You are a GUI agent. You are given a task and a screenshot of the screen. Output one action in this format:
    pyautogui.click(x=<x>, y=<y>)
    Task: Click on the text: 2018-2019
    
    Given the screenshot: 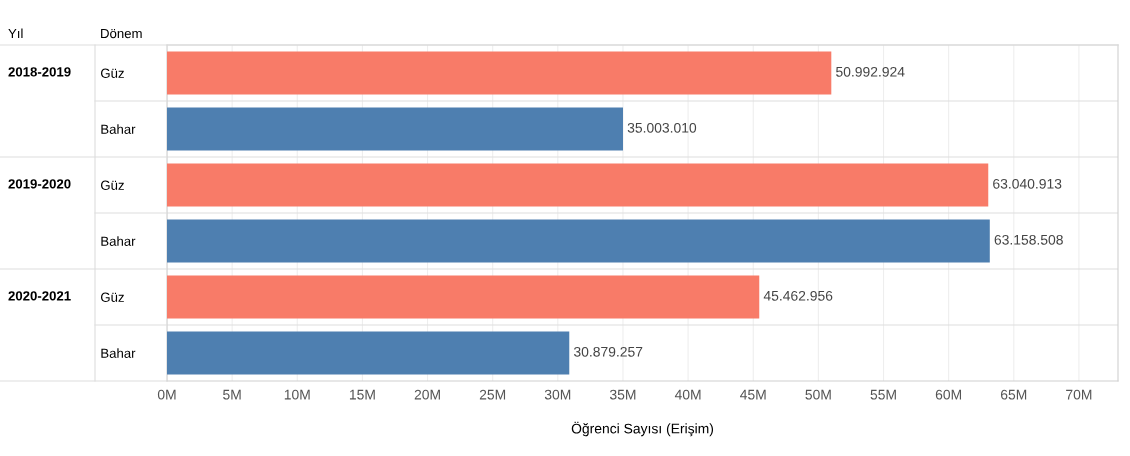 What is the action you would take?
    pyautogui.click(x=39, y=72)
    